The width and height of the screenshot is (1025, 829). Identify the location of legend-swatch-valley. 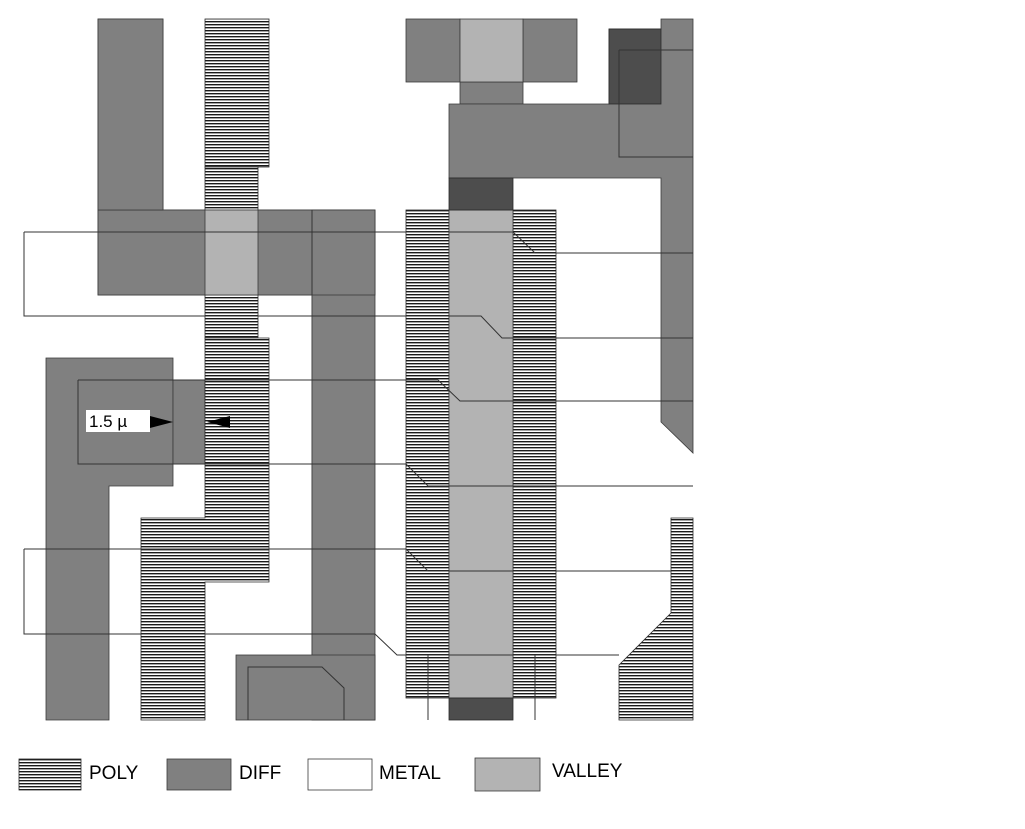
(507, 774).